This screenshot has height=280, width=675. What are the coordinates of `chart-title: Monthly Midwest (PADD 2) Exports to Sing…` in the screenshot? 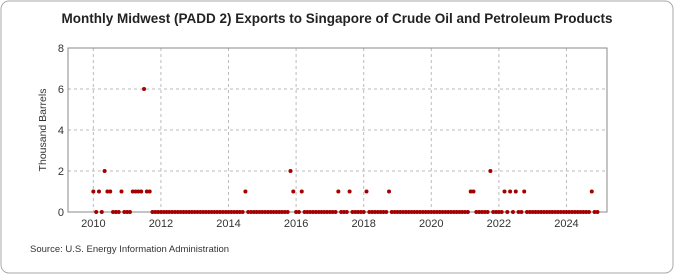 It's located at (336, 18).